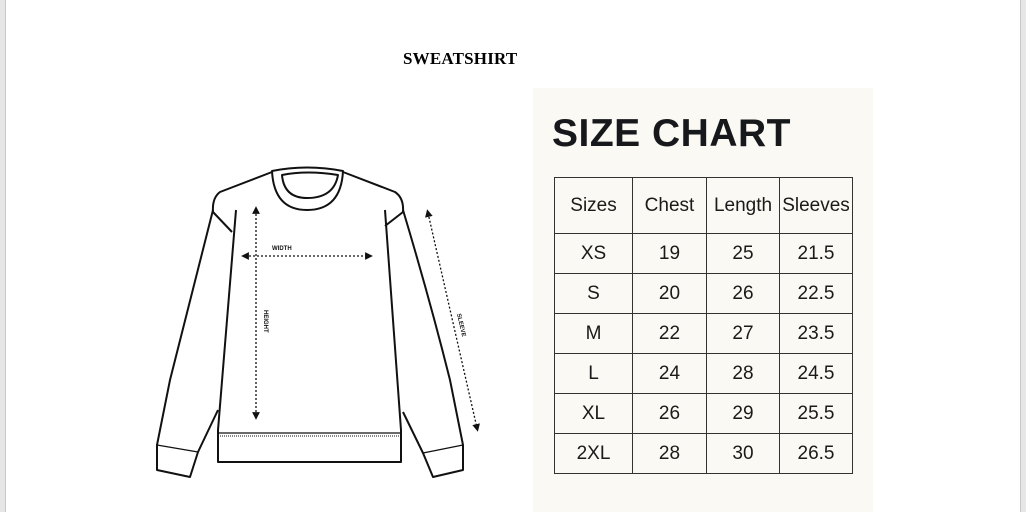 This screenshot has height=512, width=1026. What do you see at coordinates (452, 320) in the screenshot?
I see `sleeve-arrow` at bounding box center [452, 320].